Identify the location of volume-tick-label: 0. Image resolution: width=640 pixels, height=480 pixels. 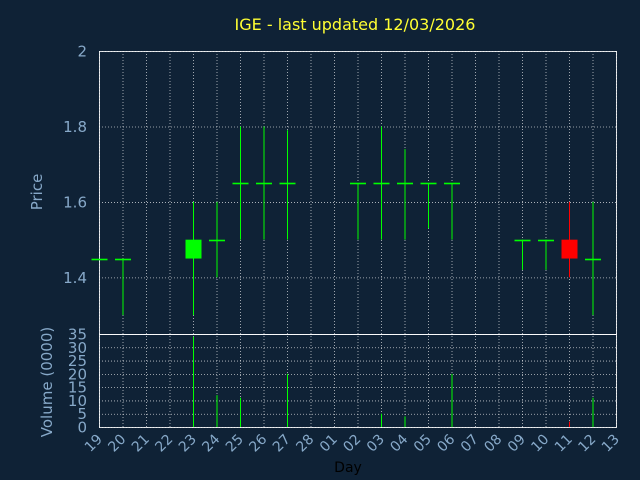
(82, 428).